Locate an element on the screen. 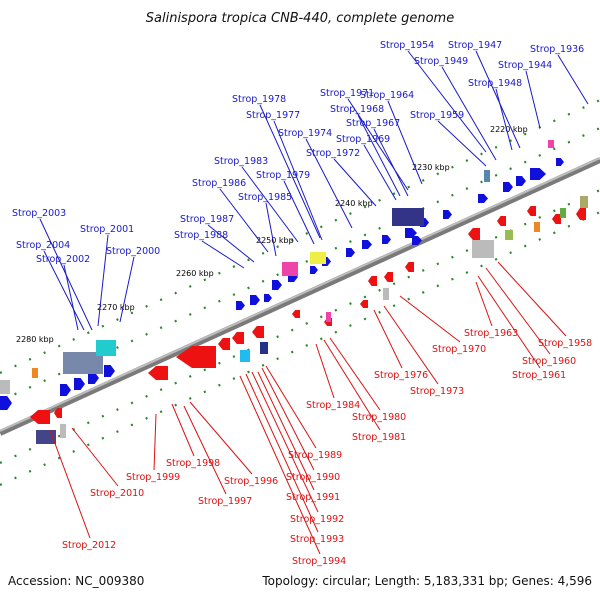  gene-label-reverse: Strop_1996 is located at coordinates (251, 481).